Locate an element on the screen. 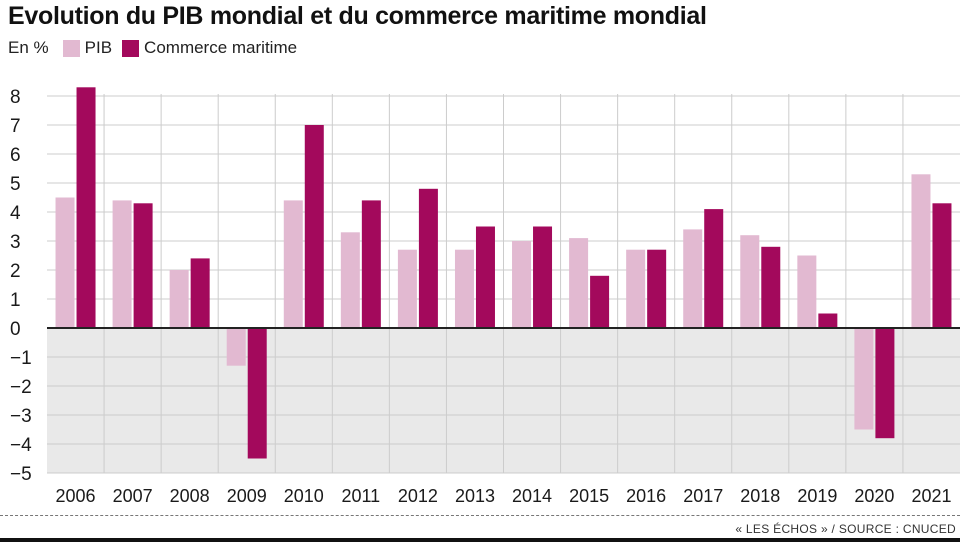  legend-label-pib: PIB is located at coordinates (98, 47).